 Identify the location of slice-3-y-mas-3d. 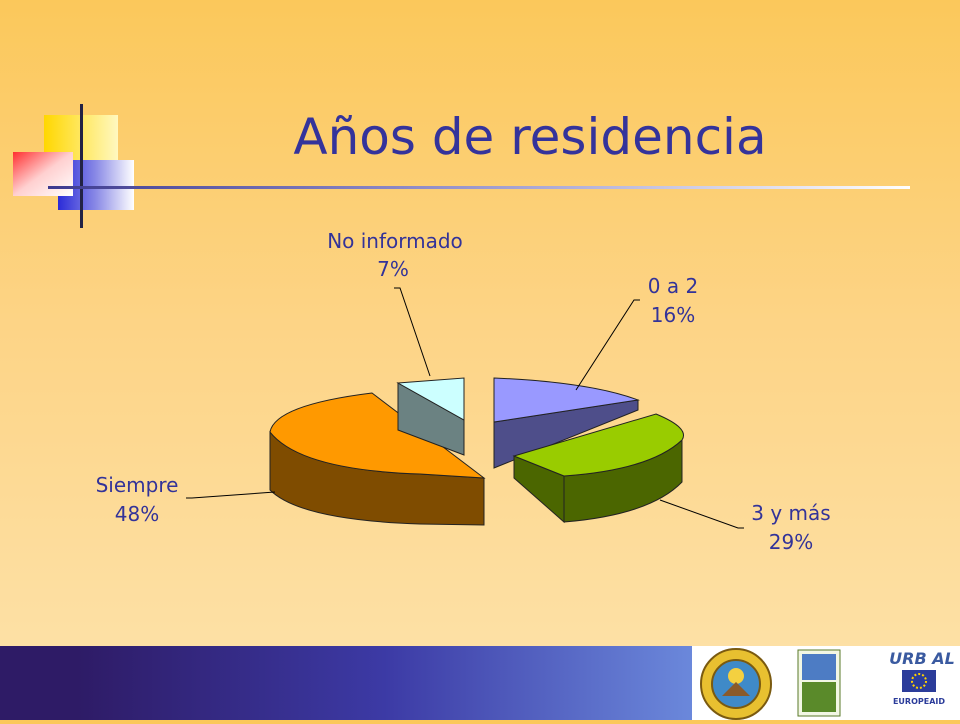
(598, 468).